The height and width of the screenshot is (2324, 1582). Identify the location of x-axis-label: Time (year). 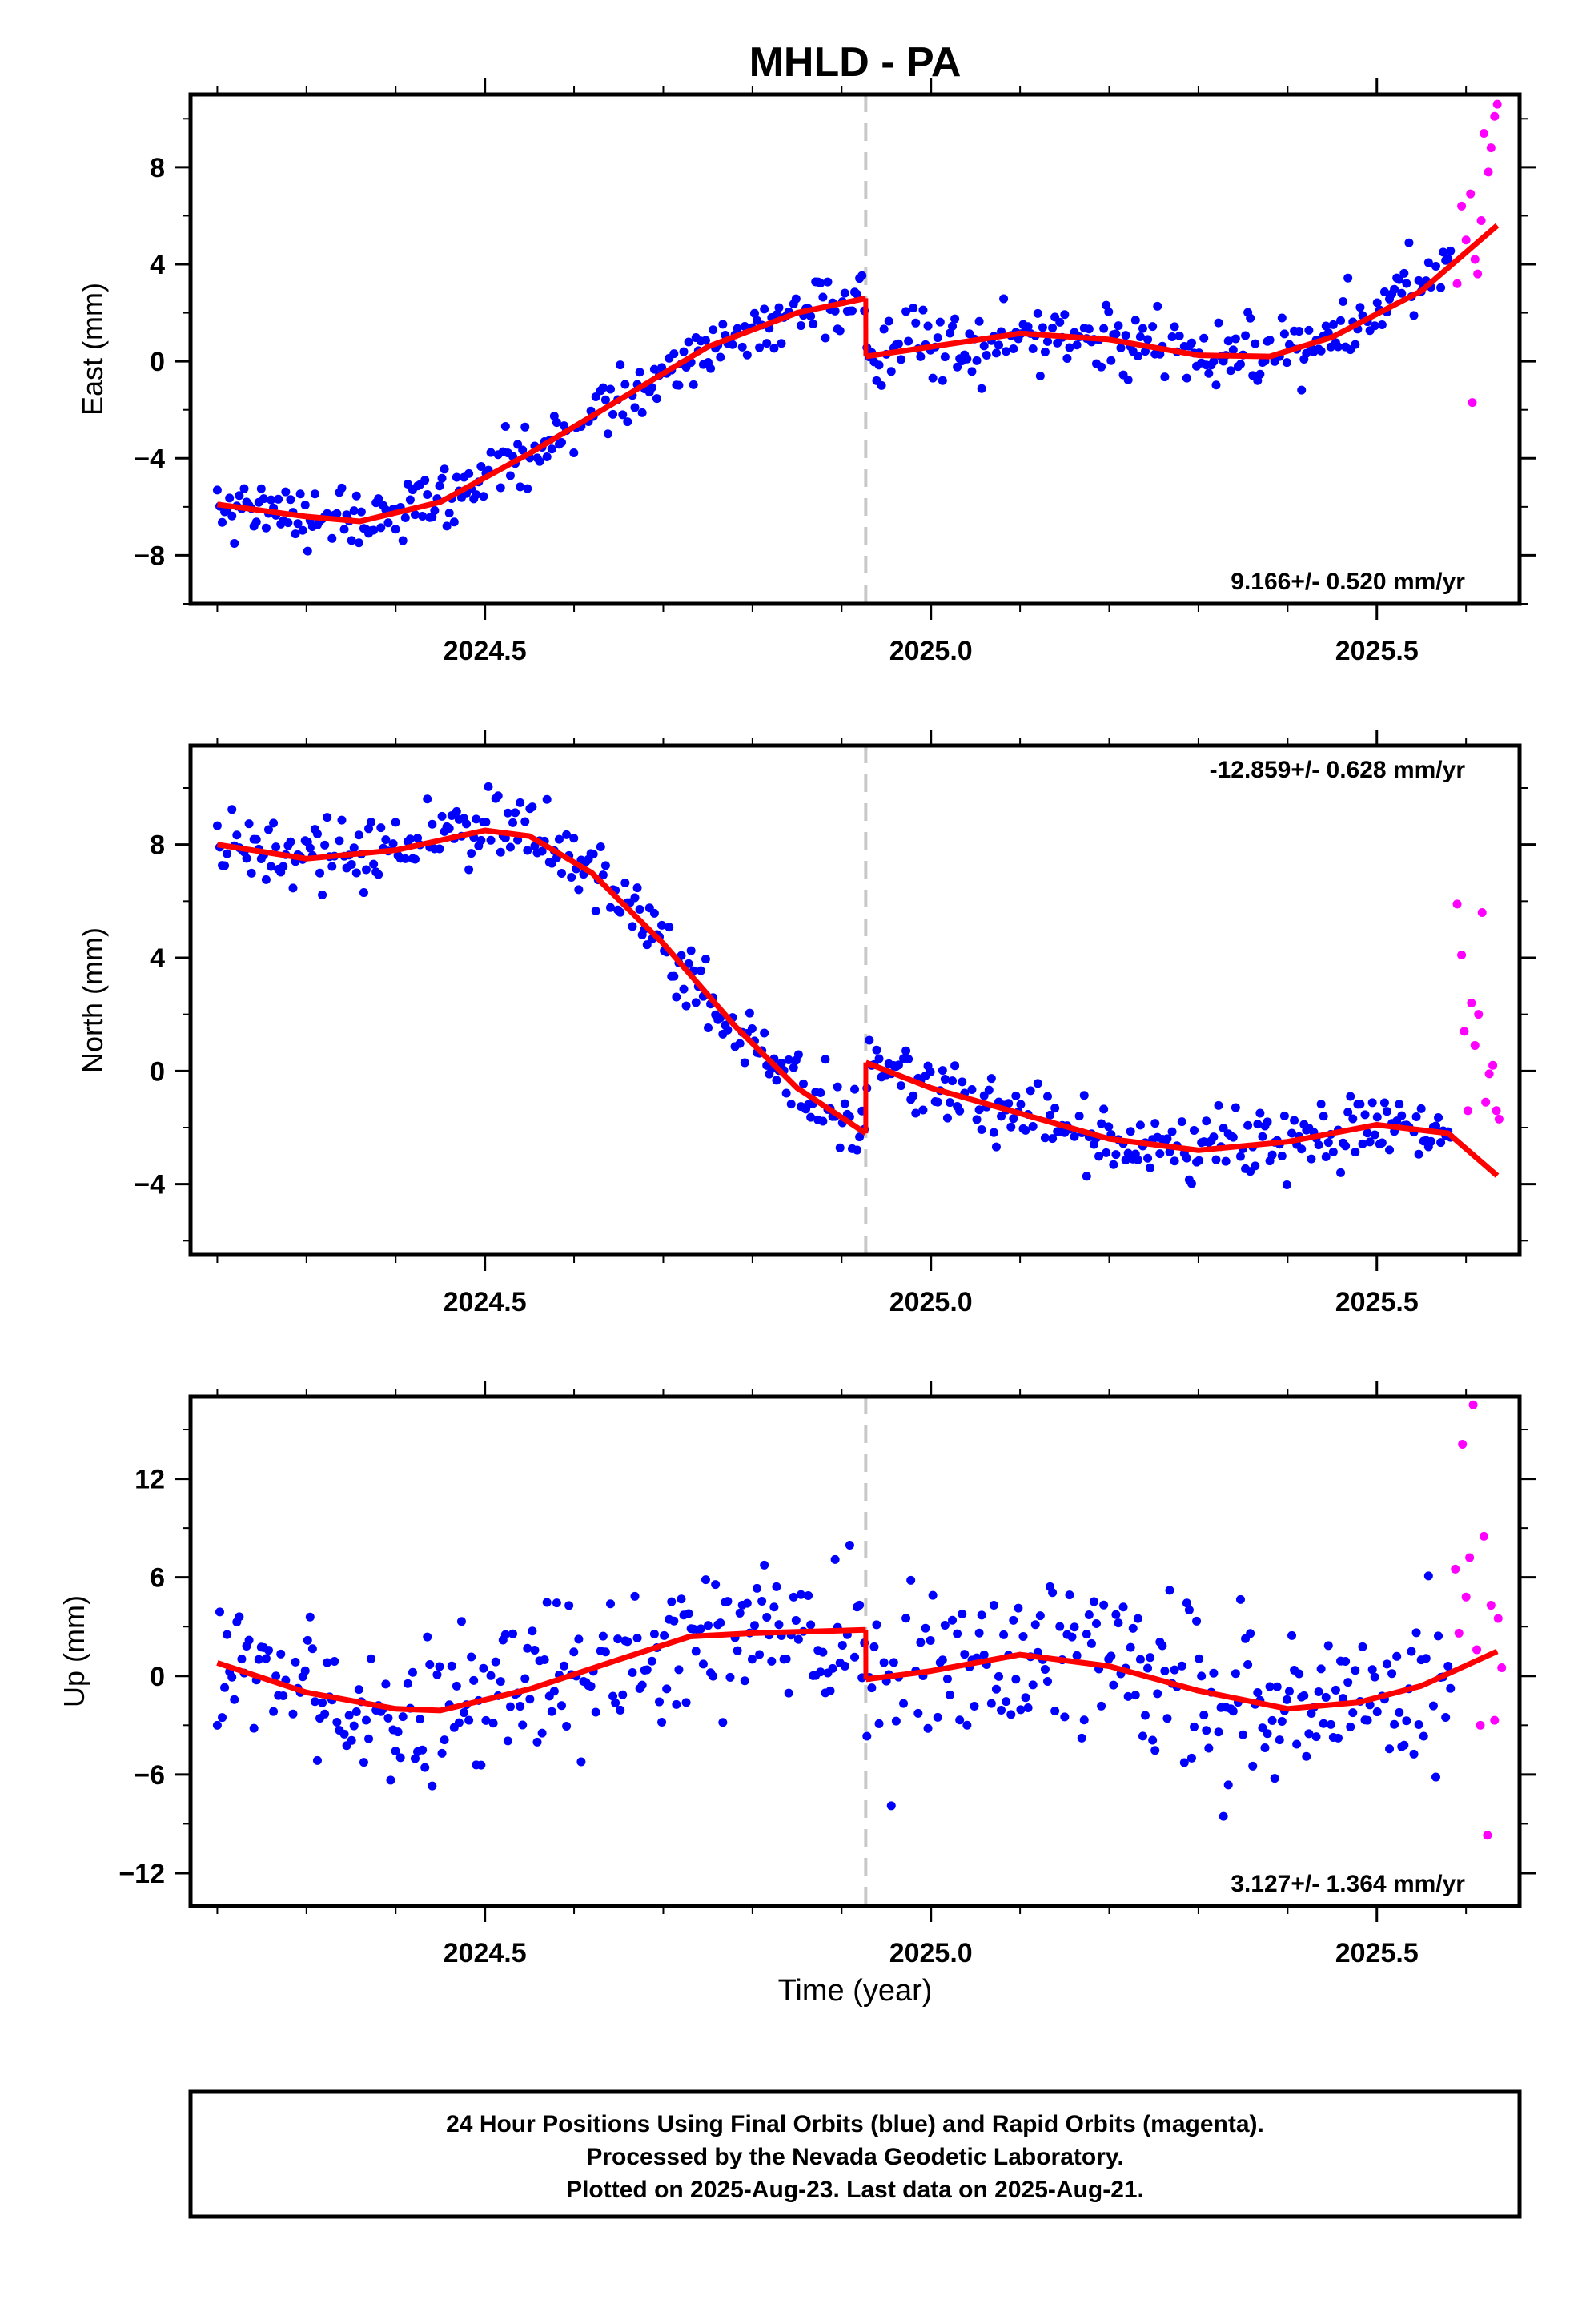
(855, 1991).